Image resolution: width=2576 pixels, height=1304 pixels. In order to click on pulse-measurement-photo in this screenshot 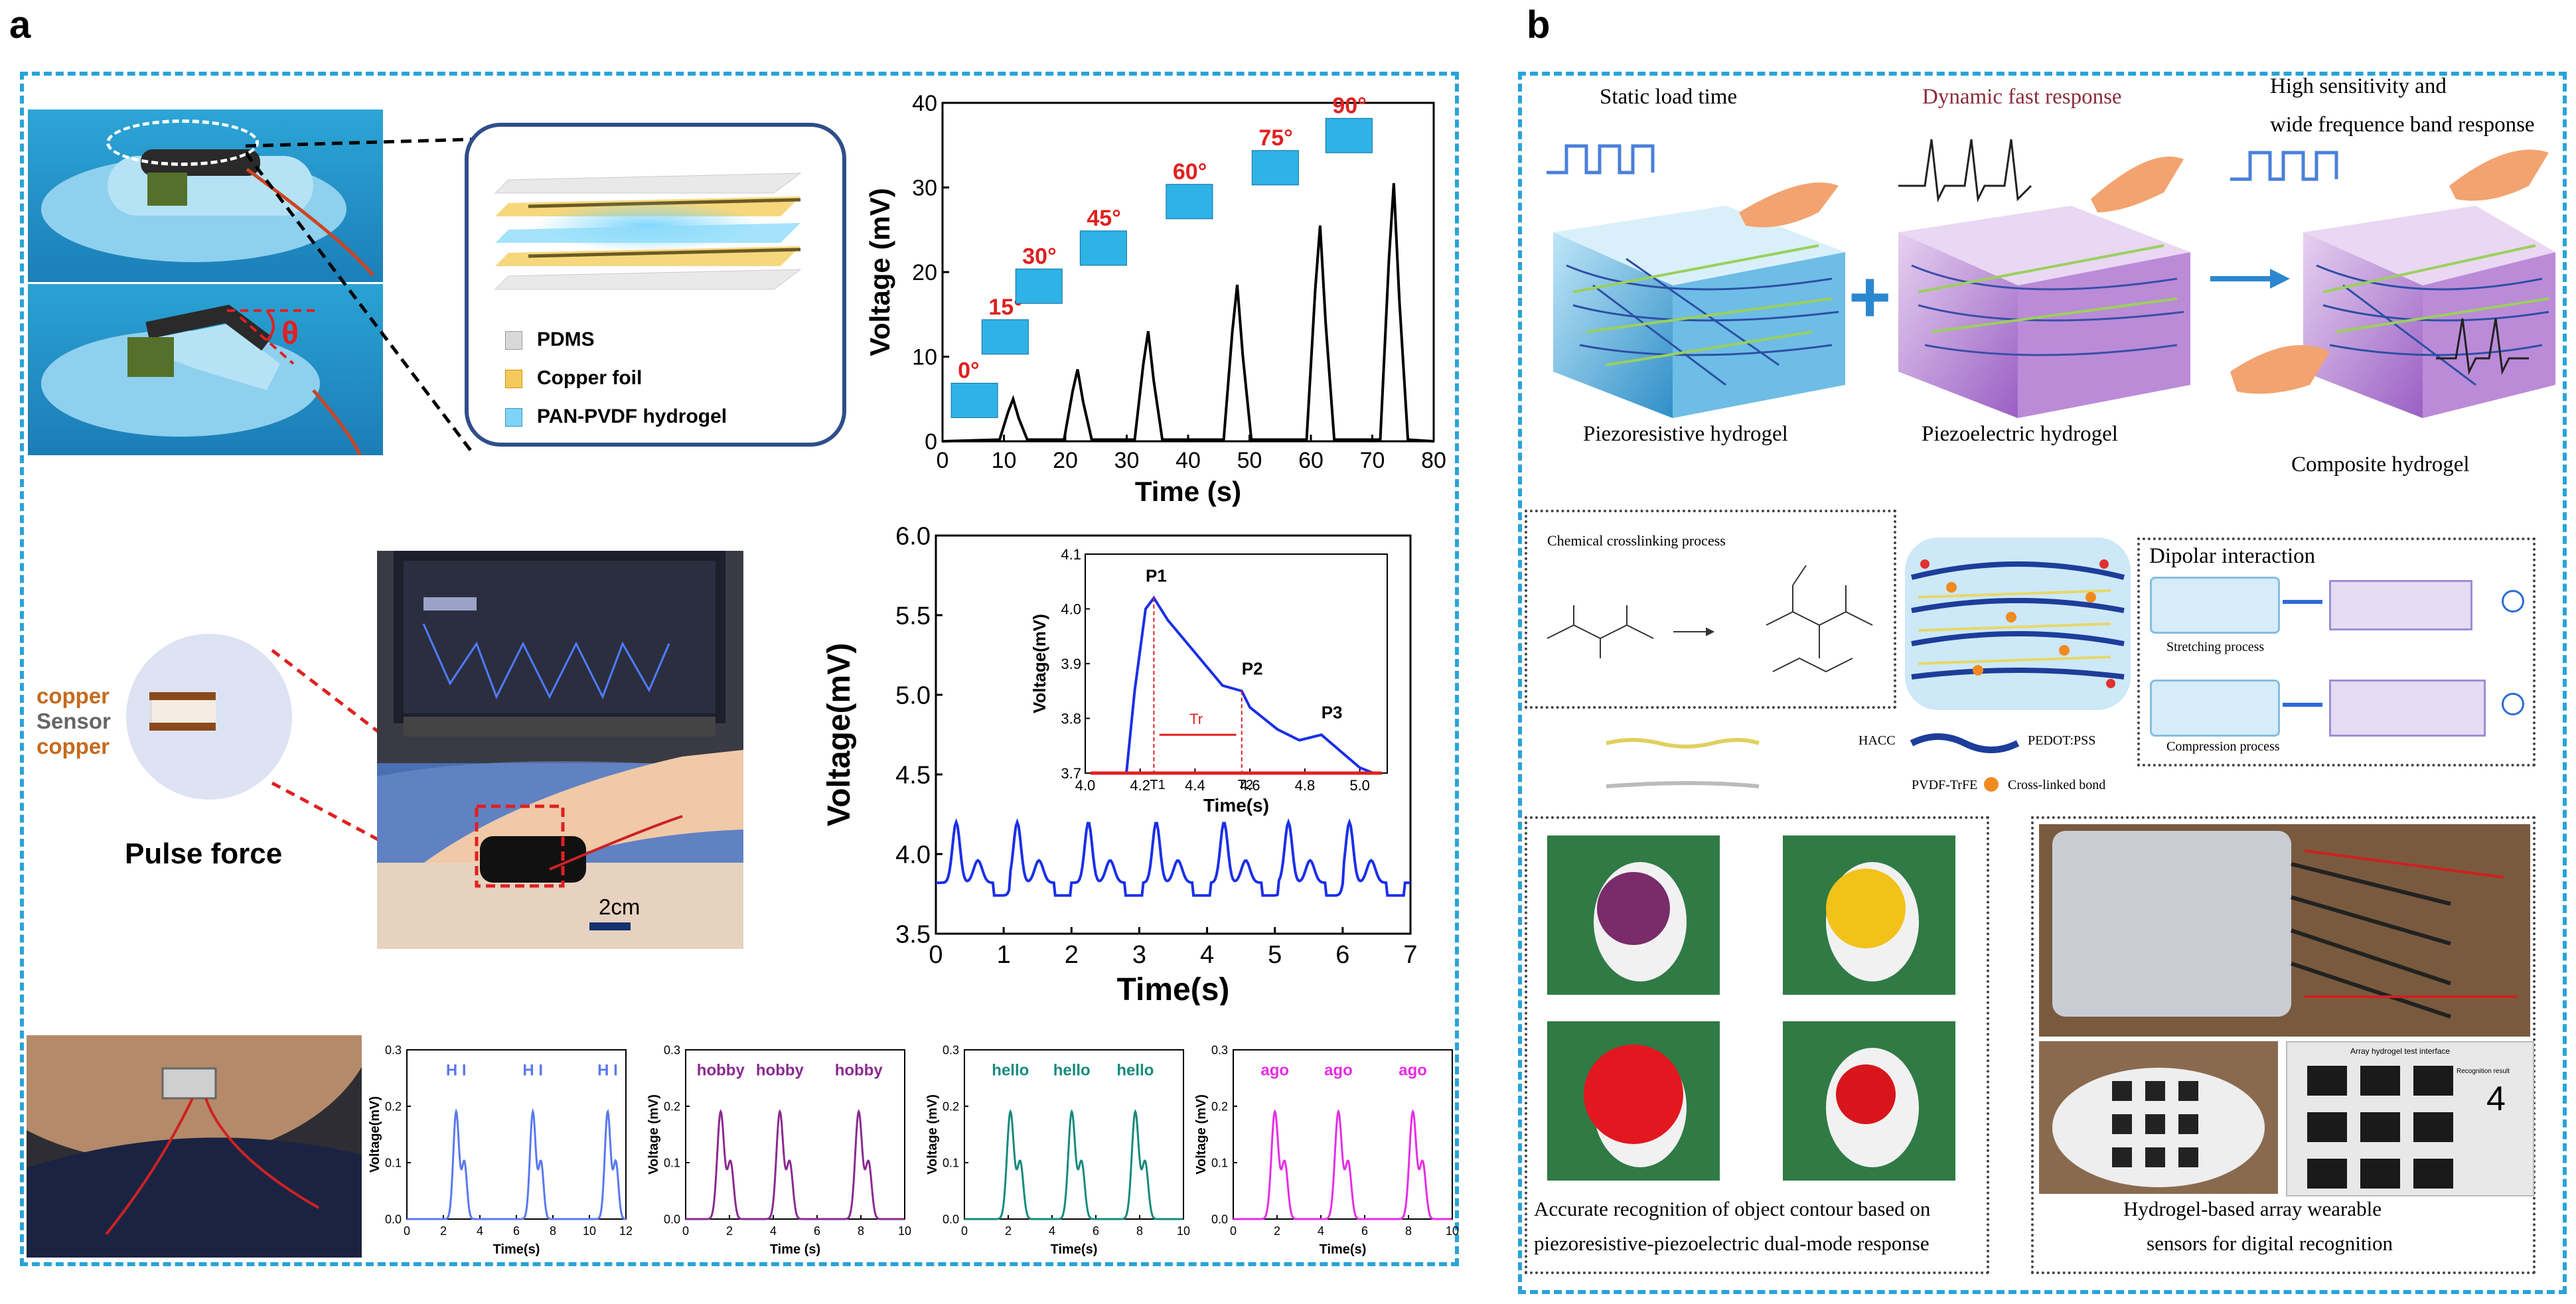, I will do `click(560, 750)`.